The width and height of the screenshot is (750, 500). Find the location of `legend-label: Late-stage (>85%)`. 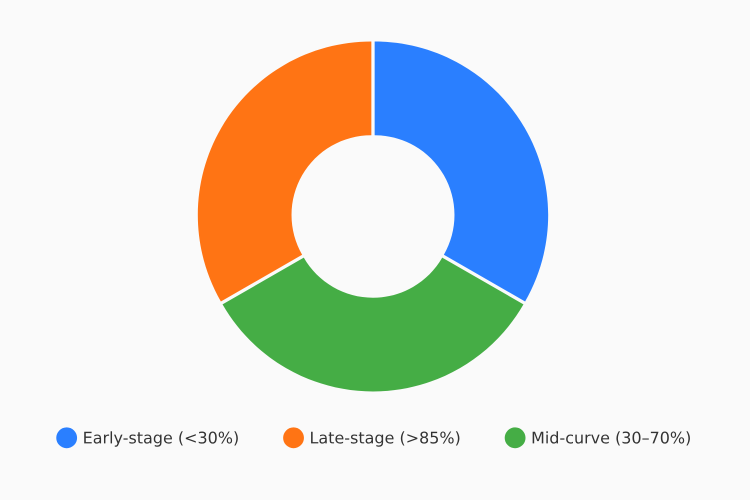

legend-label: Late-stage (>85%) is located at coordinates (385, 439).